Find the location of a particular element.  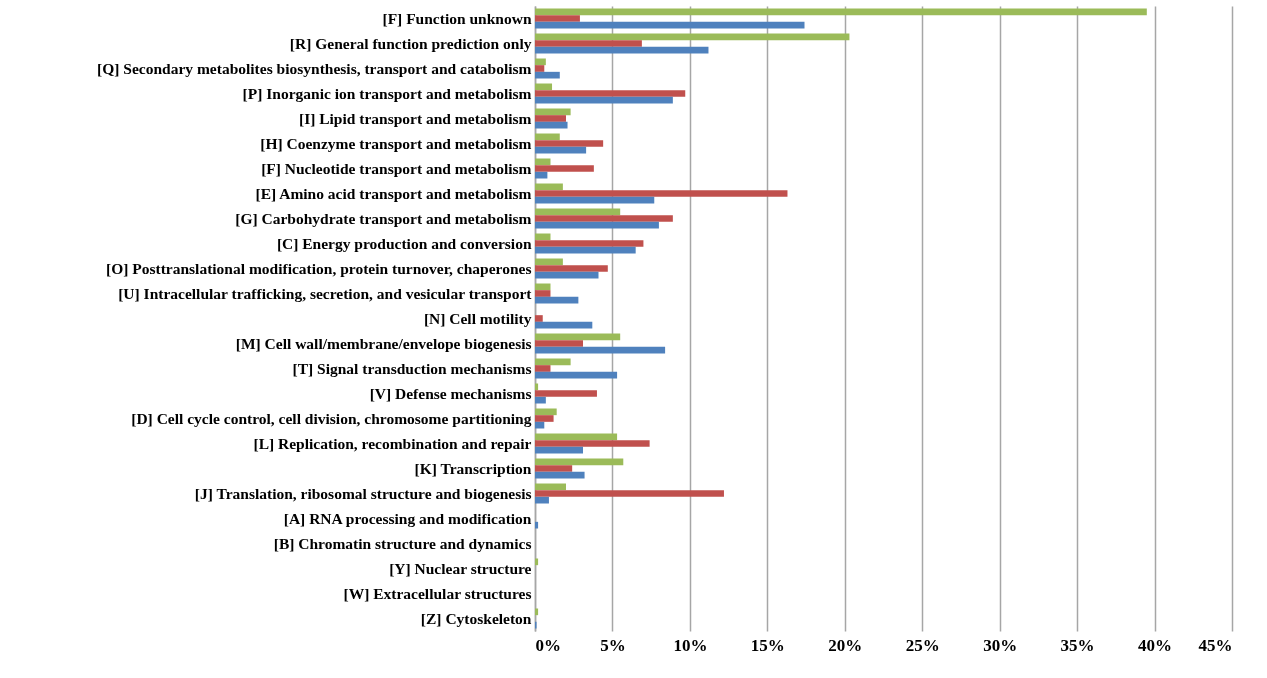

x-tick-label: 30% is located at coordinates (1000, 645).